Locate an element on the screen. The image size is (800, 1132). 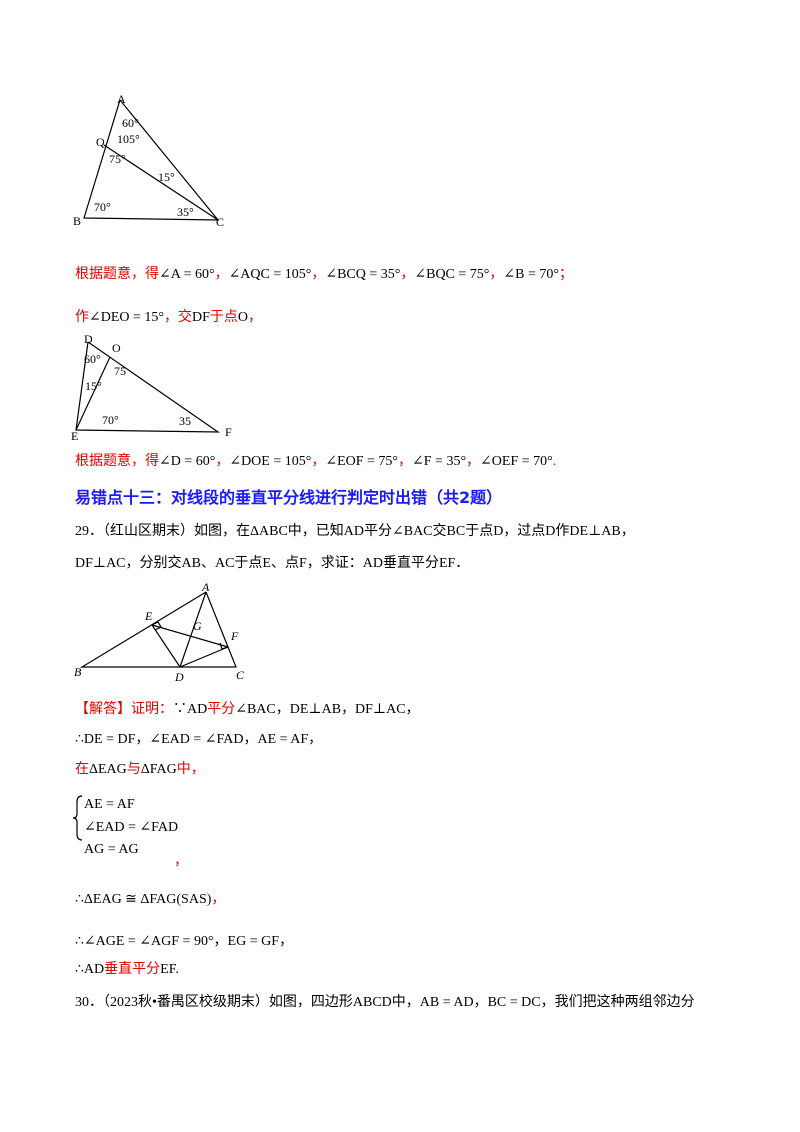
text-segment: ∴AD is located at coordinates (90, 969).